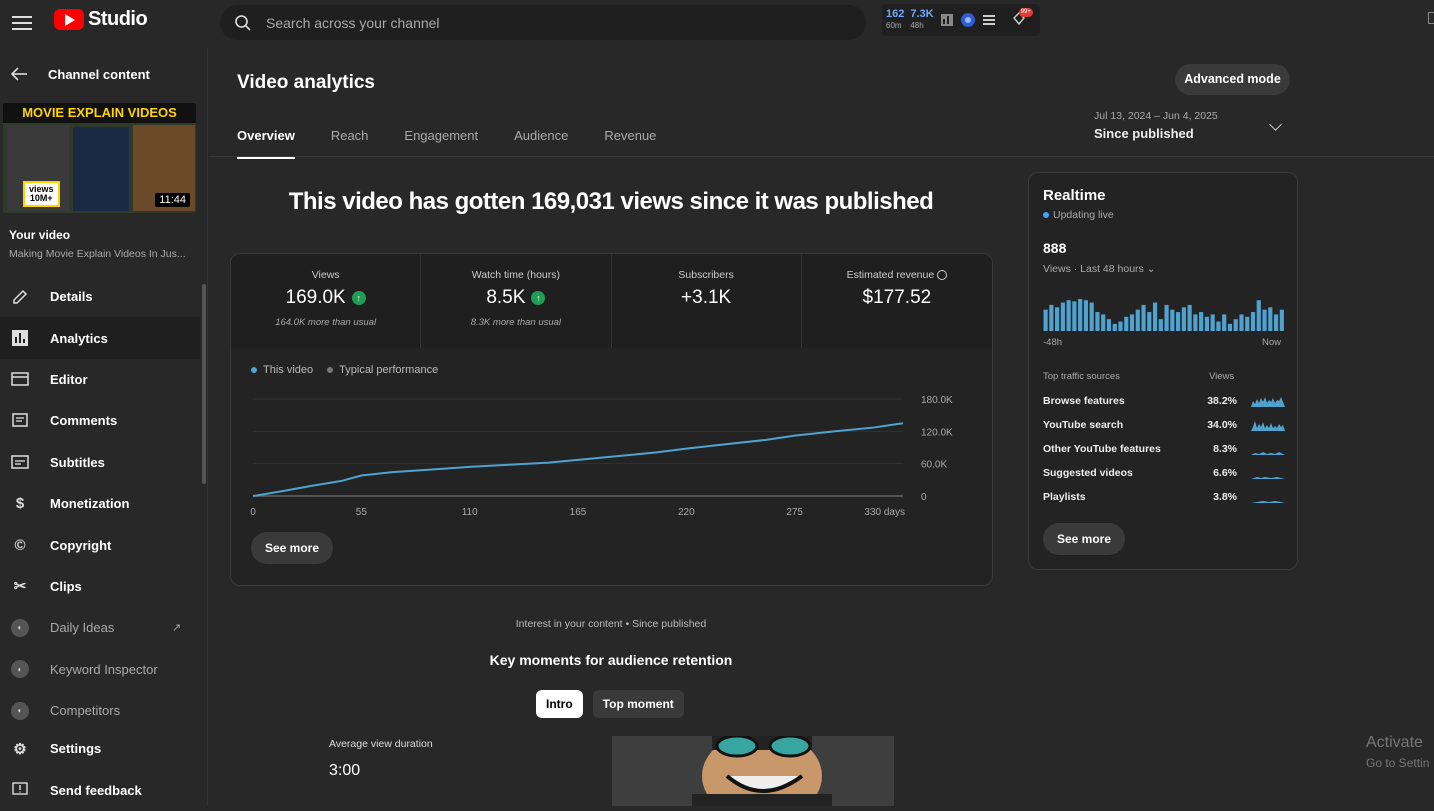  I want to click on advanced-mode-button: Advanced mode, so click(1232, 79).